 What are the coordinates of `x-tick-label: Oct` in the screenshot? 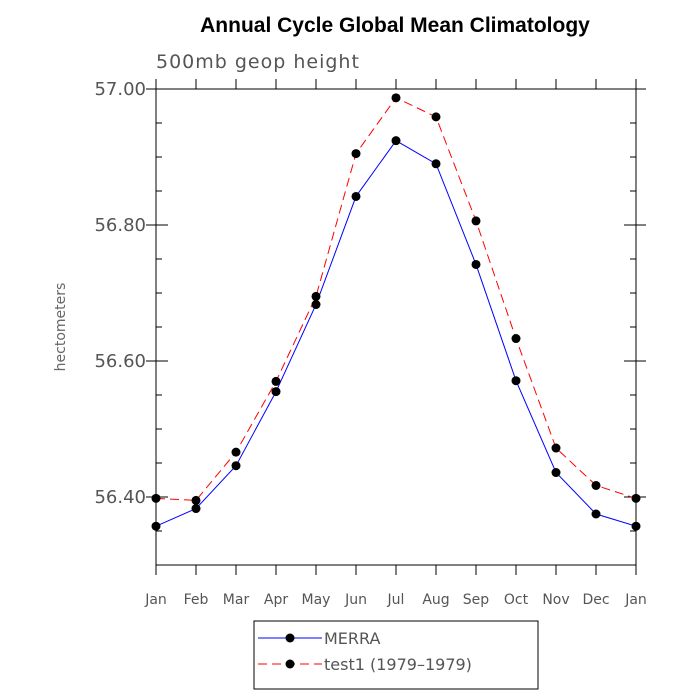 It's located at (516, 600).